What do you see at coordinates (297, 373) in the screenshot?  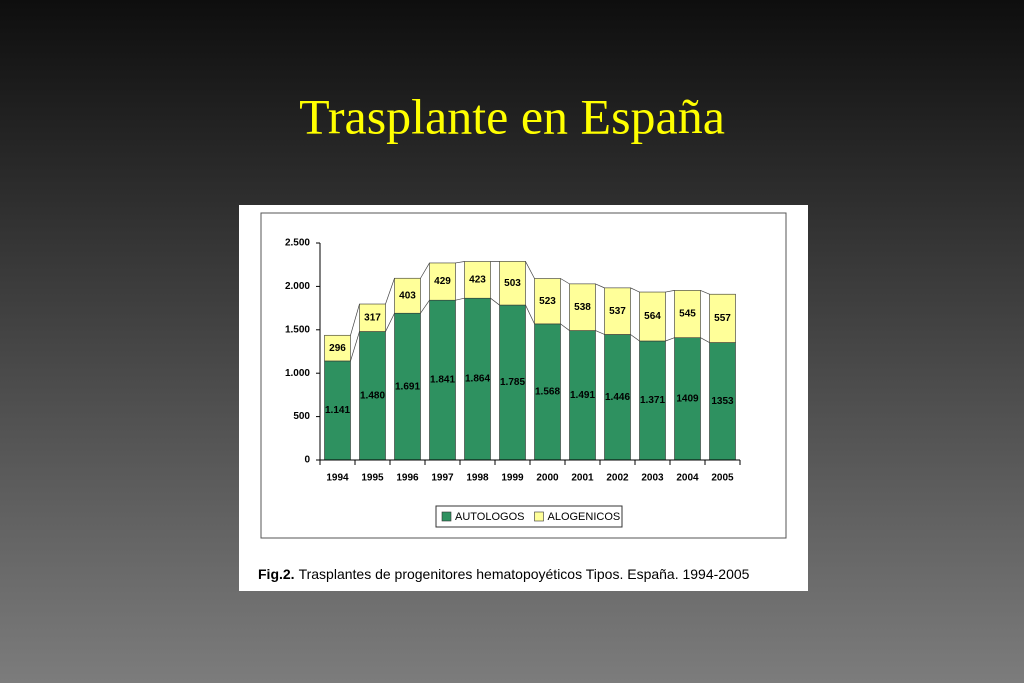 I see `y-tick-label: 1.000` at bounding box center [297, 373].